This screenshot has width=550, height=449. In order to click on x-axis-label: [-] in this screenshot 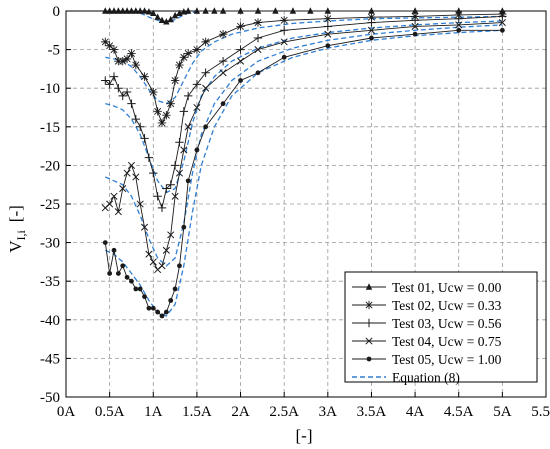, I will do `click(304, 435)`.